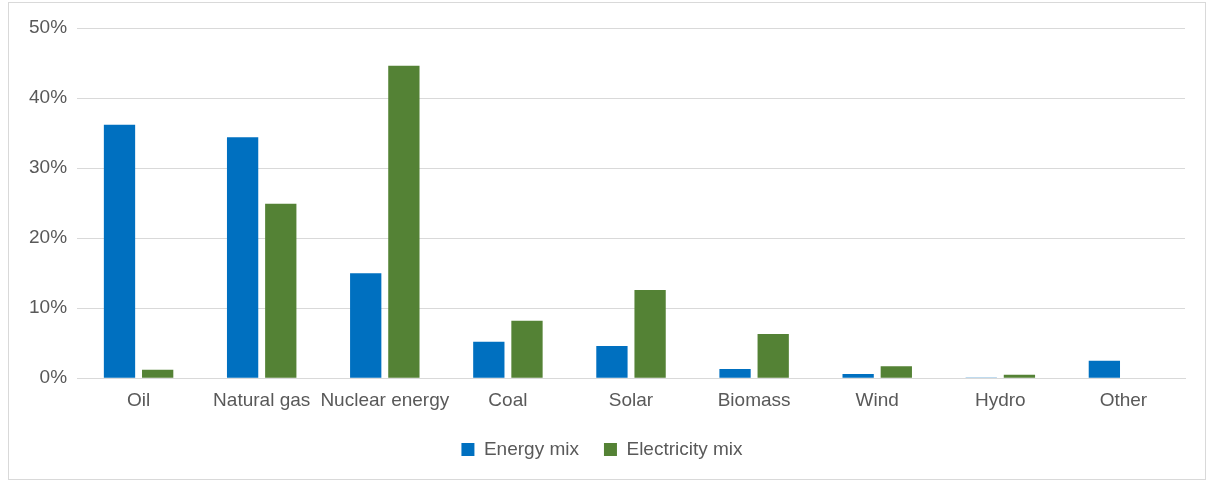  Describe the element at coordinates (53, 377) in the screenshot. I see `y-tick-label: 0%` at that location.